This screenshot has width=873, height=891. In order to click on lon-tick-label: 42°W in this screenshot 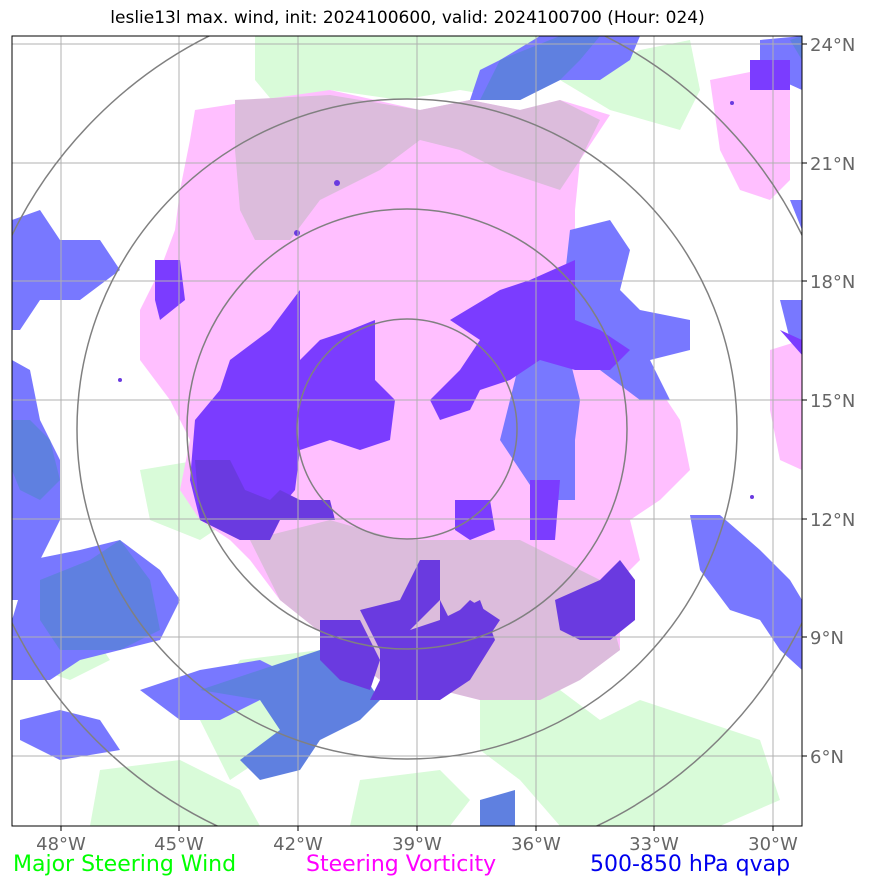, I will do `click(298, 844)`.